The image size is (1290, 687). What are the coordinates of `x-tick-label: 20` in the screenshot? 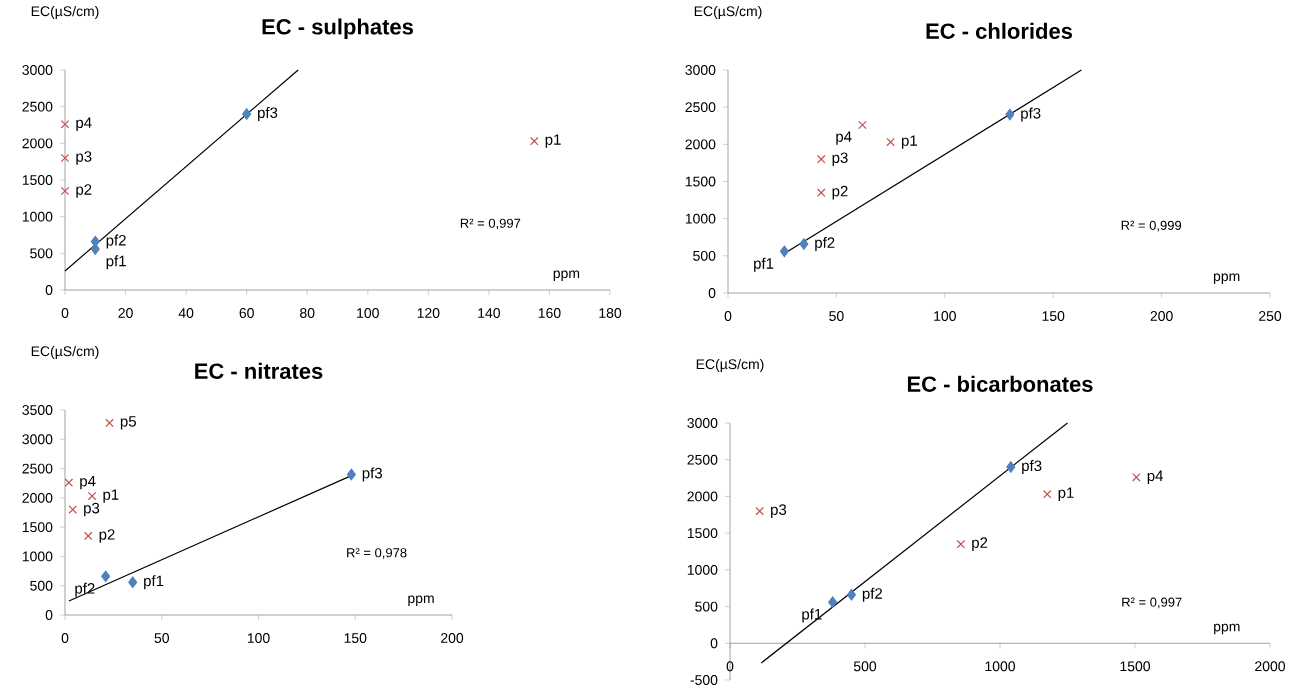 It's located at (125, 313).